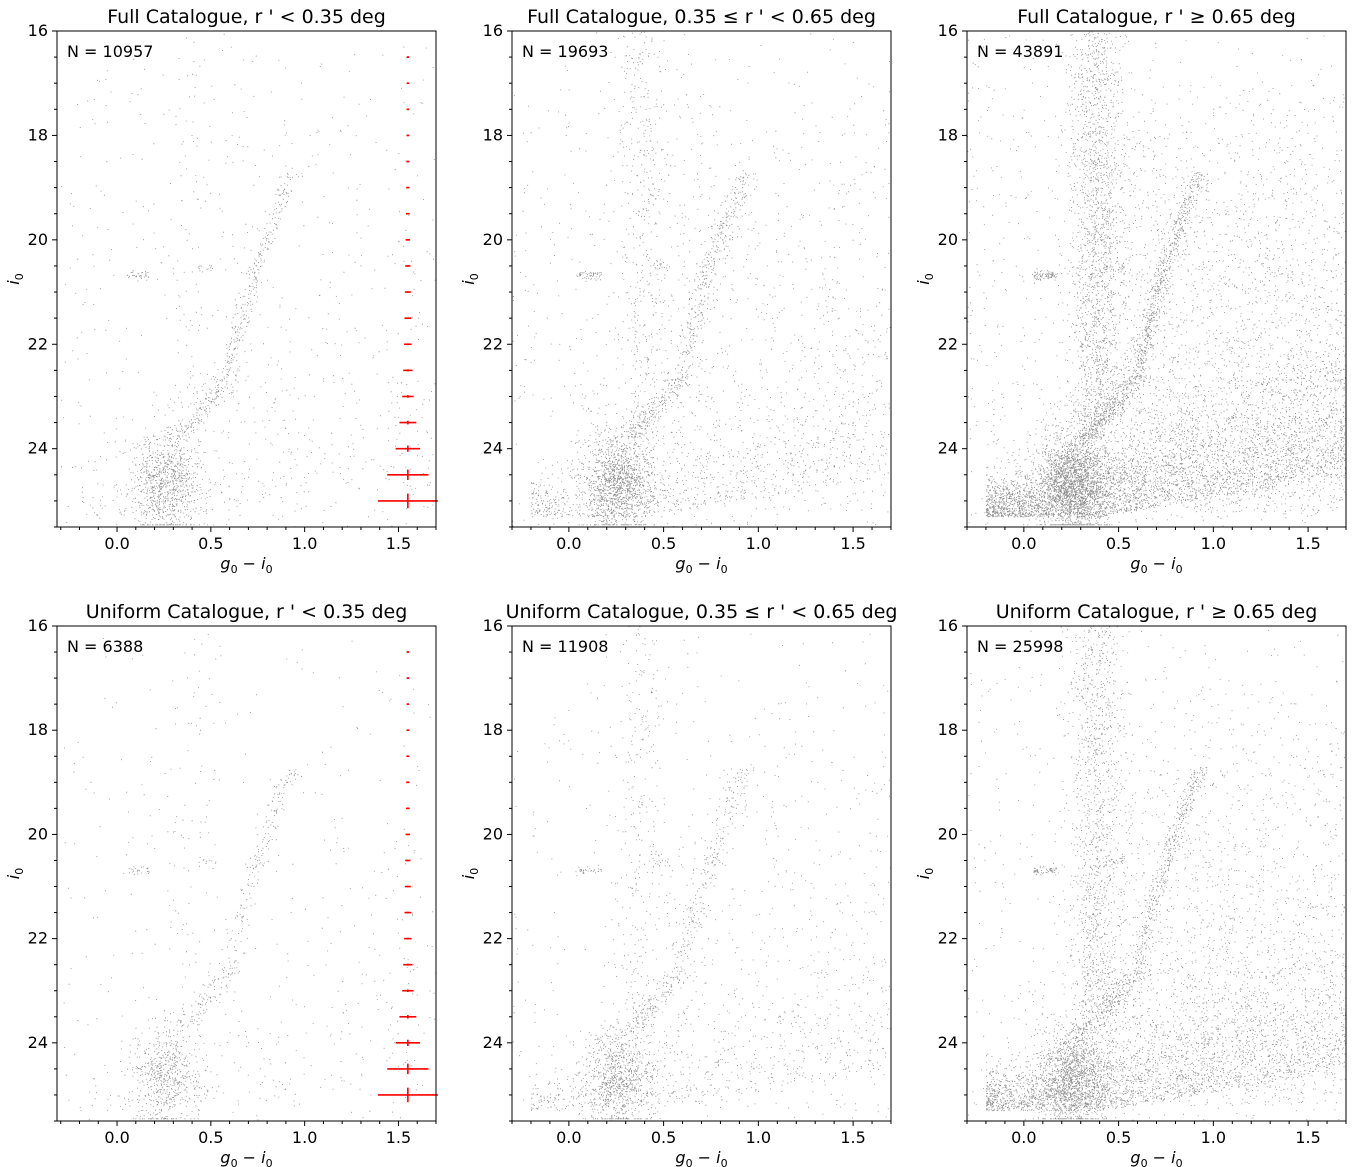 The image size is (1355, 1167). What do you see at coordinates (1156, 17) in the screenshot?
I see `panel-title: Full Catalogue, r ' ≥ 0.65 deg` at bounding box center [1156, 17].